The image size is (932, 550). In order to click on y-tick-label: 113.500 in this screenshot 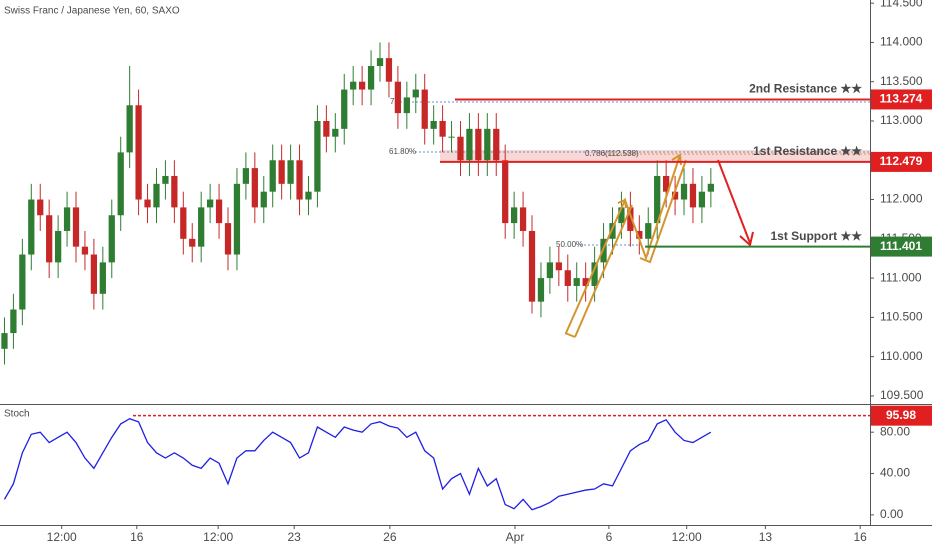, I will do `click(901, 81)`.